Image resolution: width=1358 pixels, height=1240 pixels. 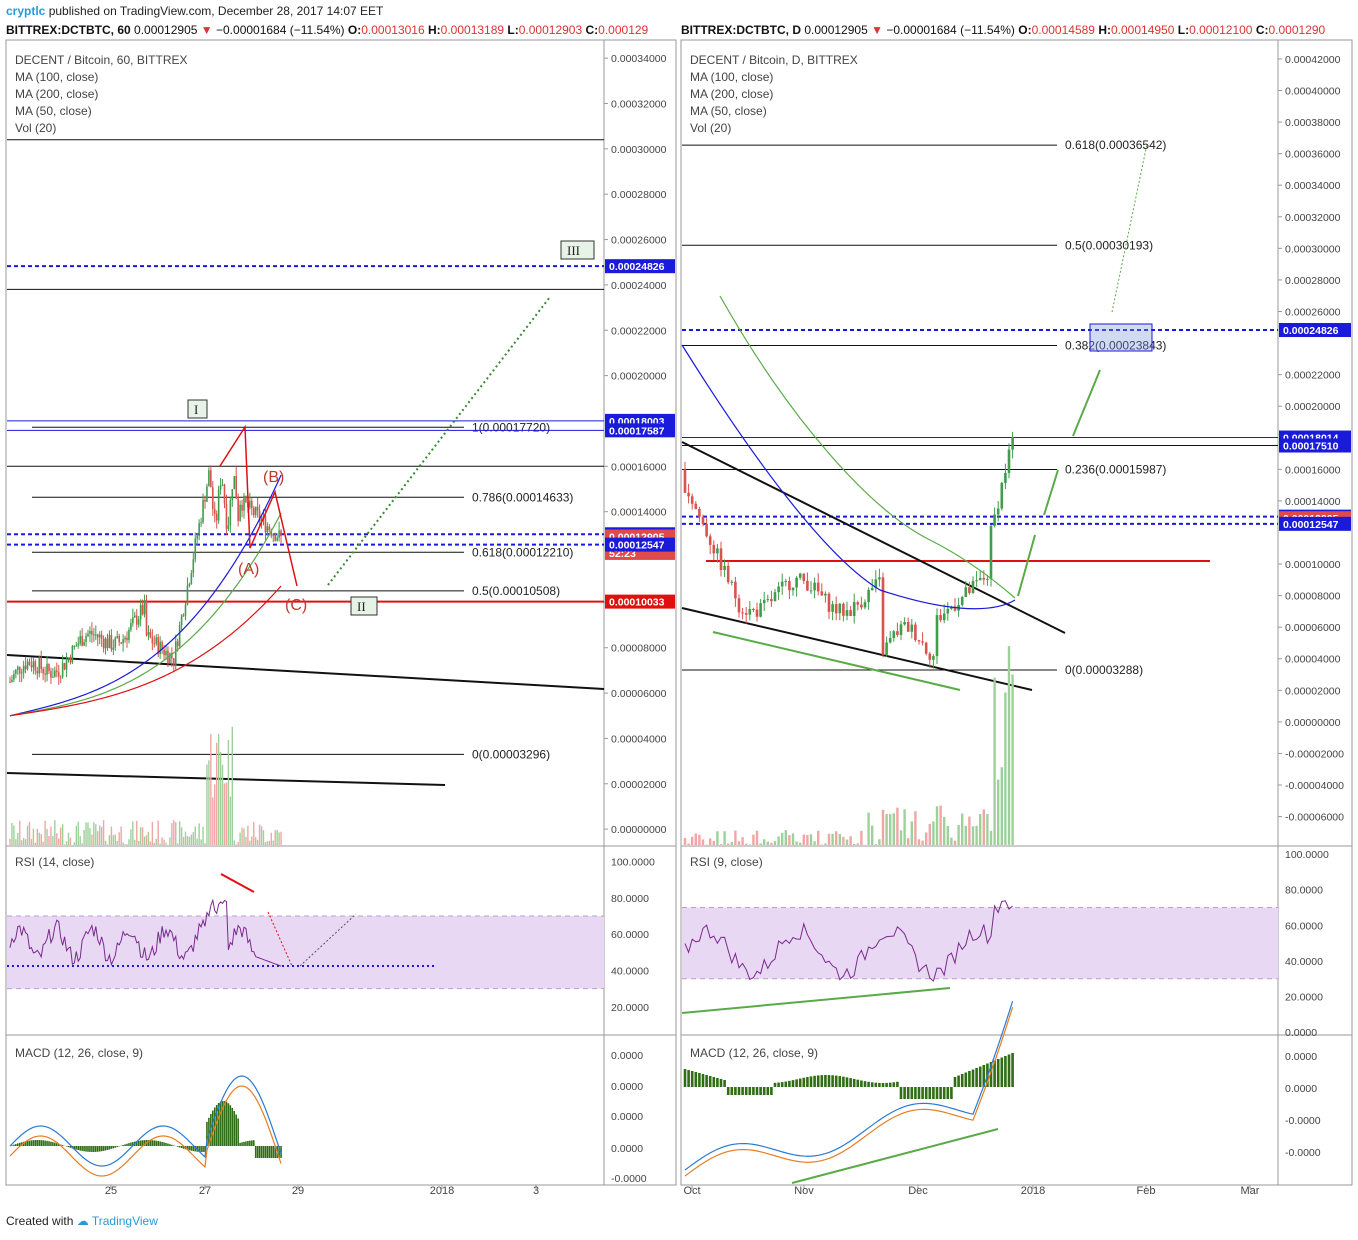 I want to click on rsi-axis-label: 40.0000, so click(x=630, y=971).